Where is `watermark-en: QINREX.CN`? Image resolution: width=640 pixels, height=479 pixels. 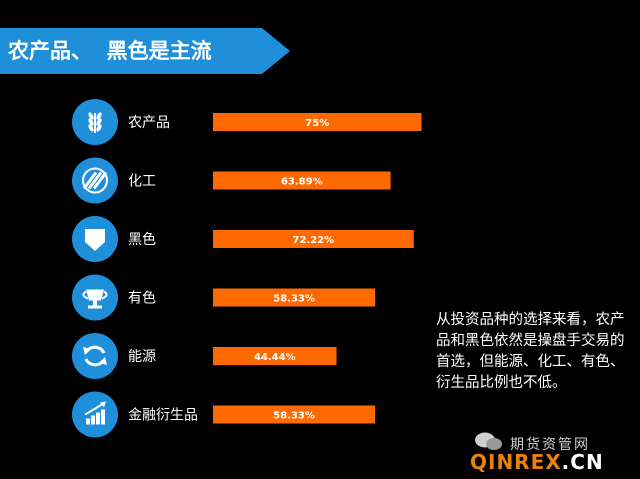
watermark-en: QINREX.CN is located at coordinates (537, 462).